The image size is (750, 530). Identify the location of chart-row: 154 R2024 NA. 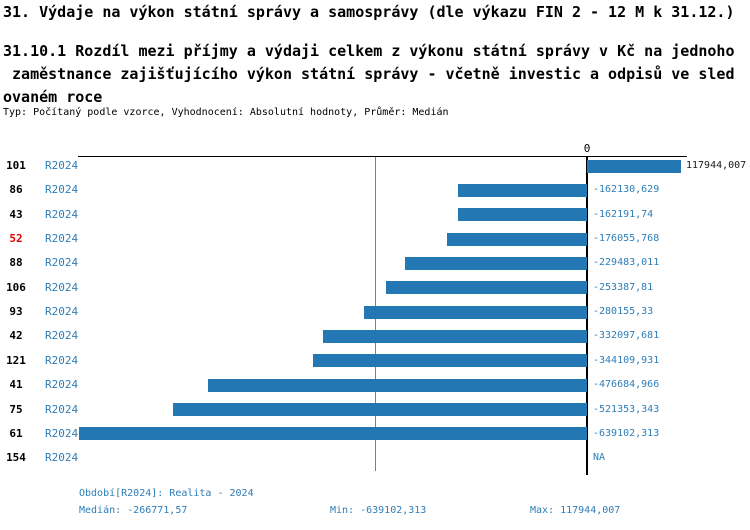
(375, 458).